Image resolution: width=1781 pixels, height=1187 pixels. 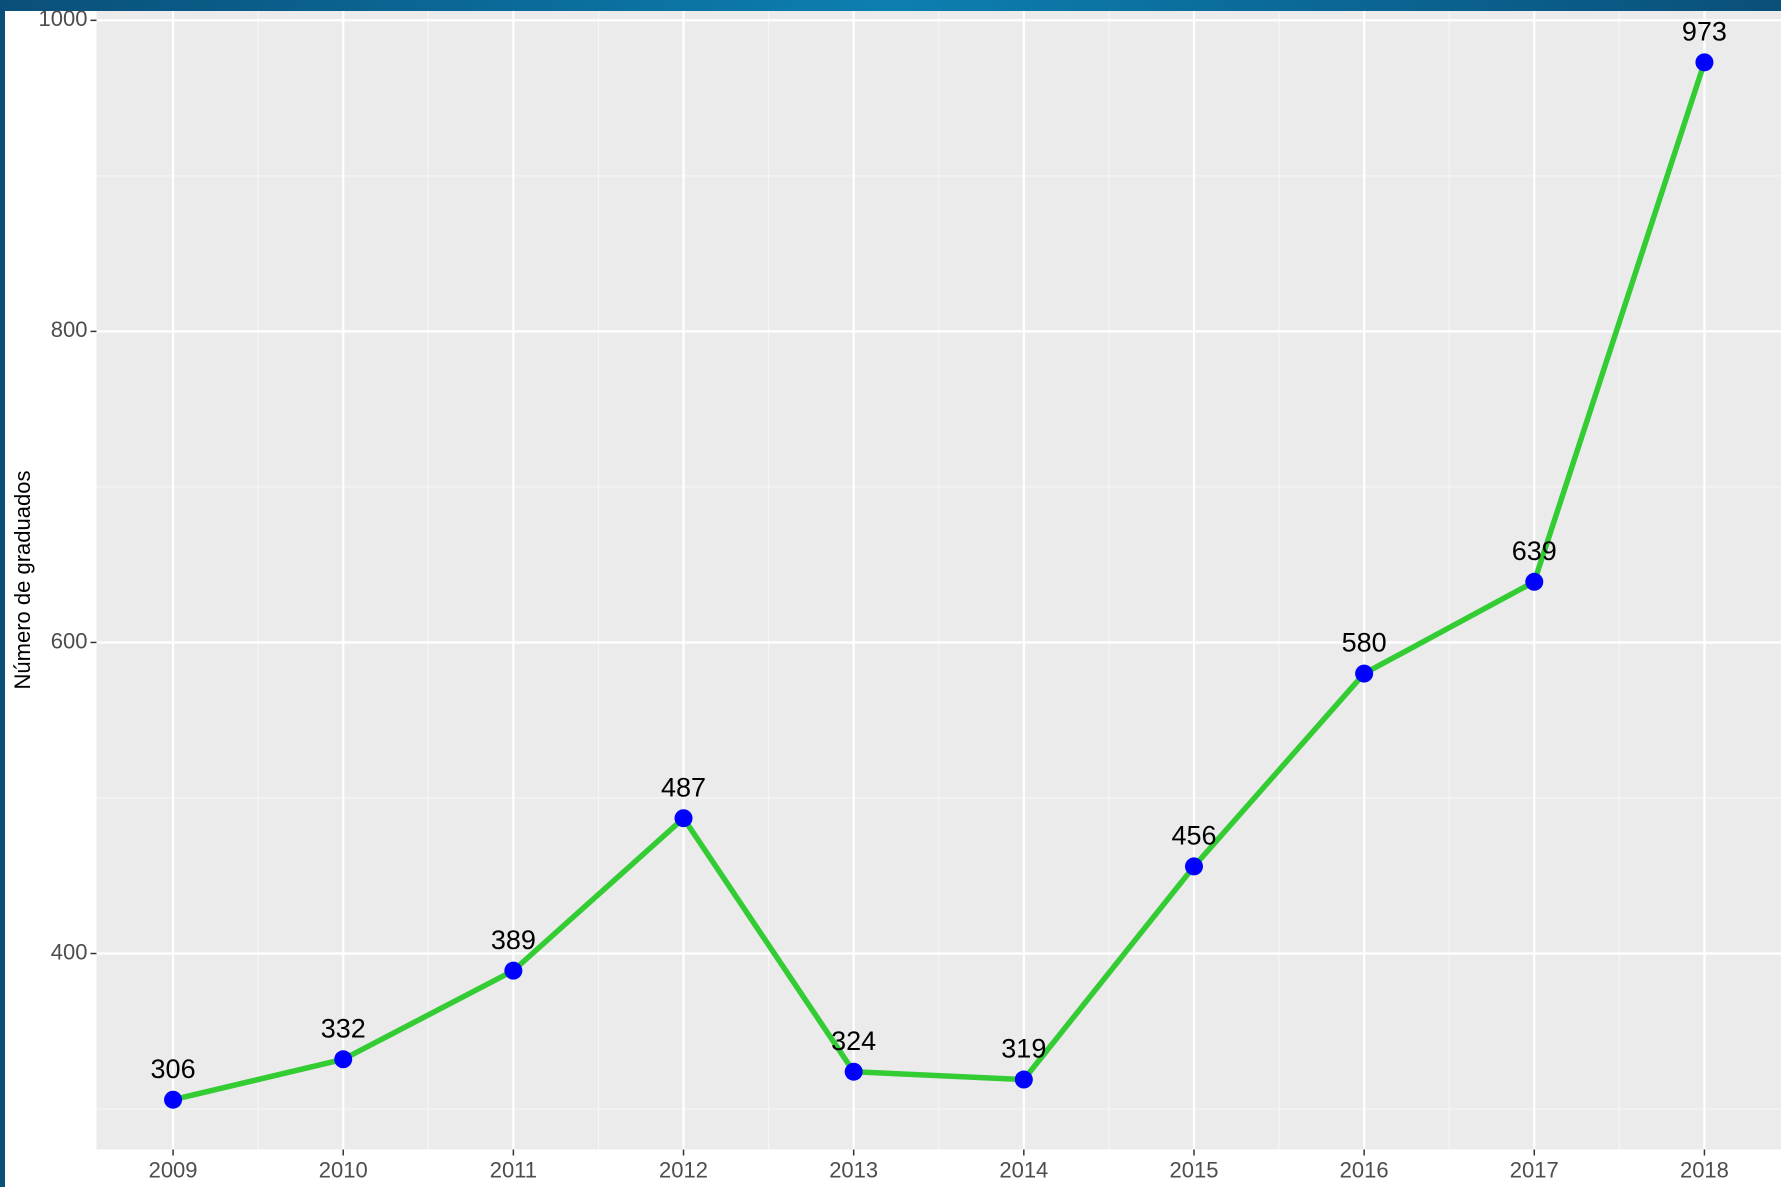 What do you see at coordinates (1023, 1169) in the screenshot?
I see `x-tick-label: 2014` at bounding box center [1023, 1169].